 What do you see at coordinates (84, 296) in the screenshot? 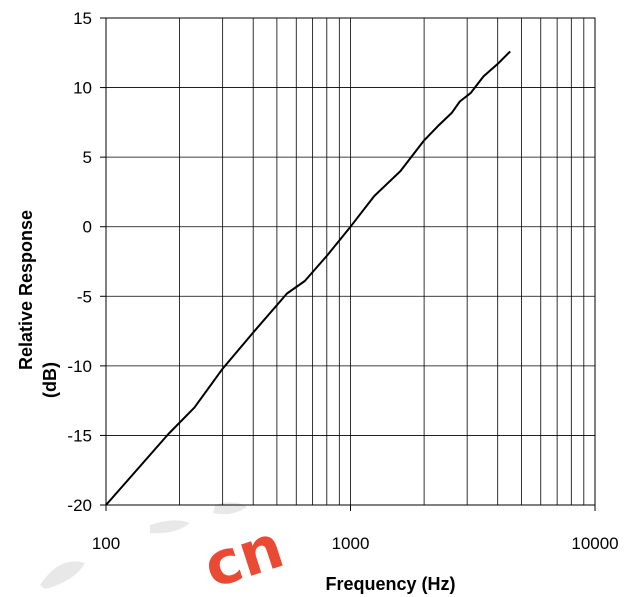
I see `y-tick-label: -5` at bounding box center [84, 296].